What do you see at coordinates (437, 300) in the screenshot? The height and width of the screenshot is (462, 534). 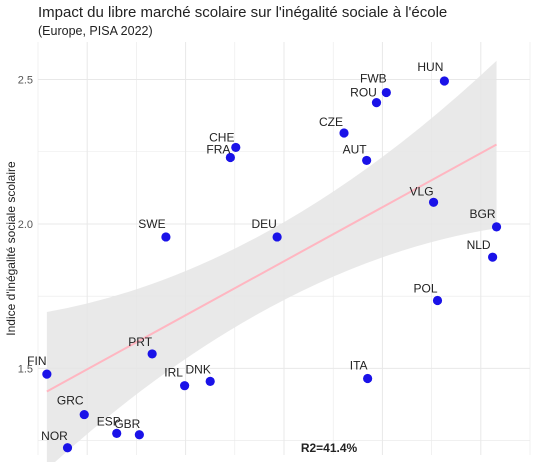 I see `point-pol` at bounding box center [437, 300].